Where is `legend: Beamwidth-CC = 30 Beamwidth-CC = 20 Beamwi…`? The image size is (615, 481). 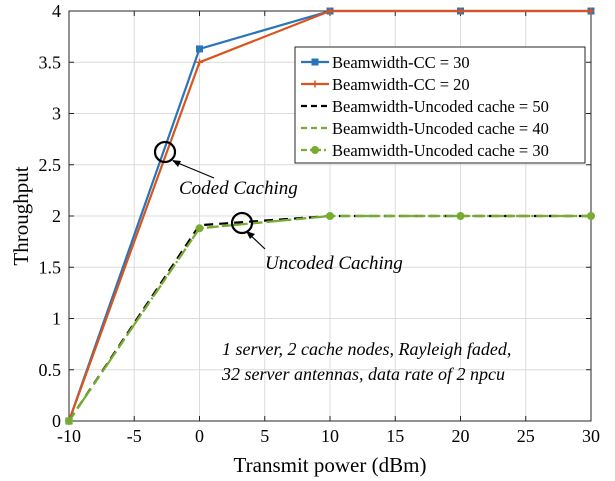
legend: Beamwidth-CC = 30 Beamwidth-CC = 20 Beamwi… is located at coordinates (440, 105).